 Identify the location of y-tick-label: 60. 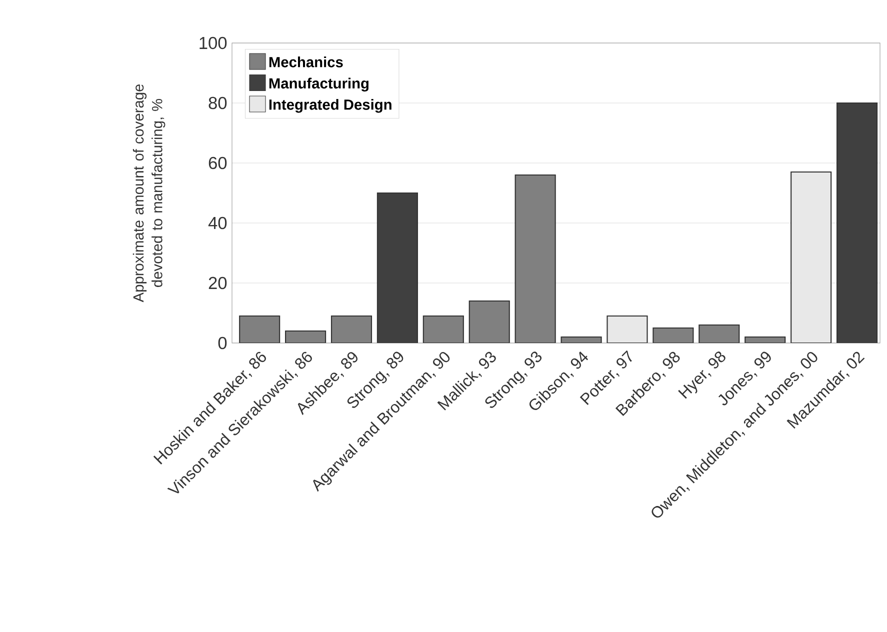
(217, 163).